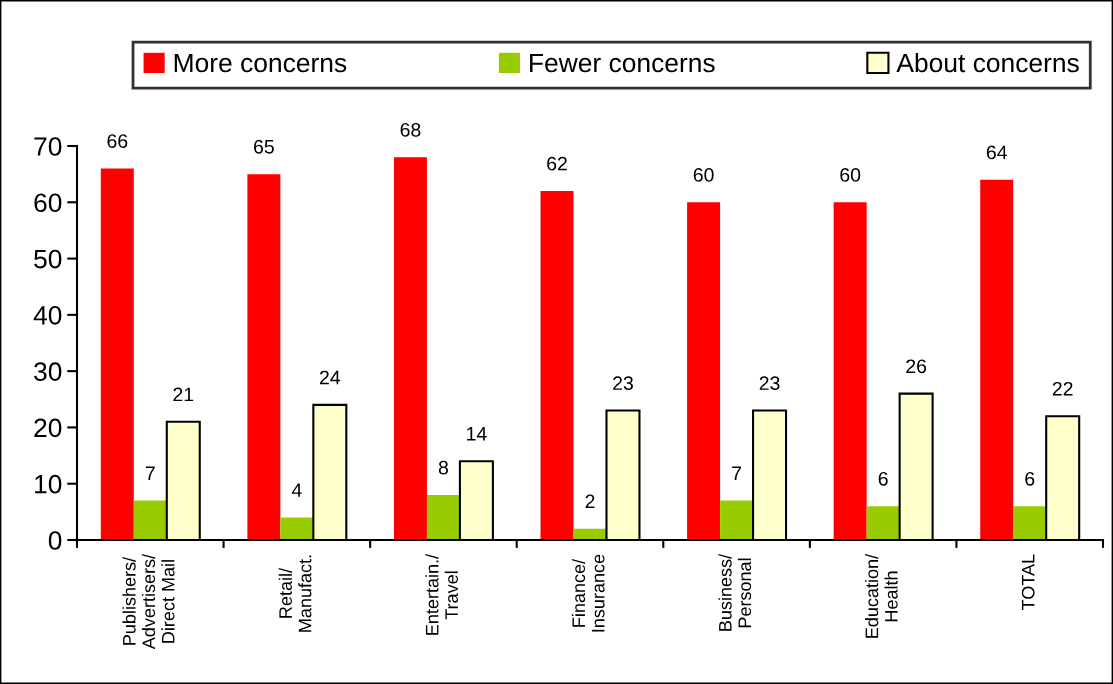  I want to click on y-tick-label: 60, so click(48, 203).